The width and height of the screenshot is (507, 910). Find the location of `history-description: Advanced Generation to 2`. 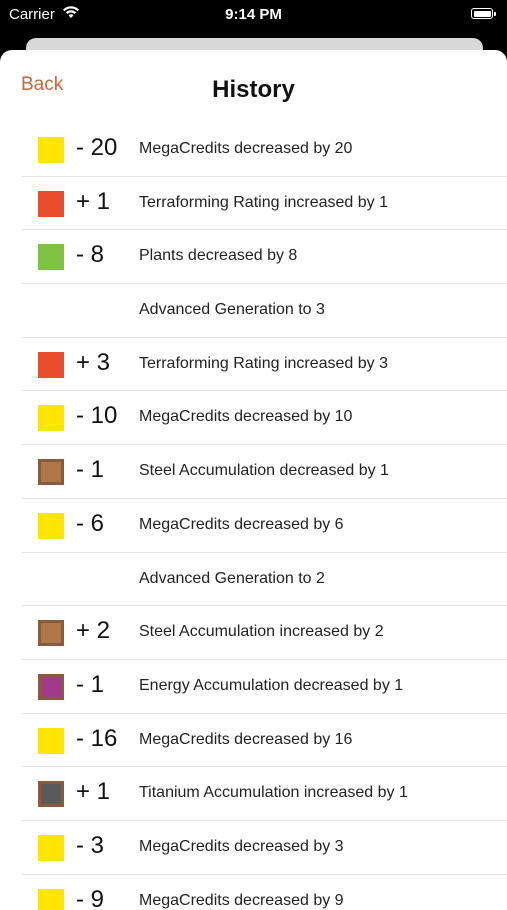

history-description: Advanced Generation to 2 is located at coordinates (232, 578).